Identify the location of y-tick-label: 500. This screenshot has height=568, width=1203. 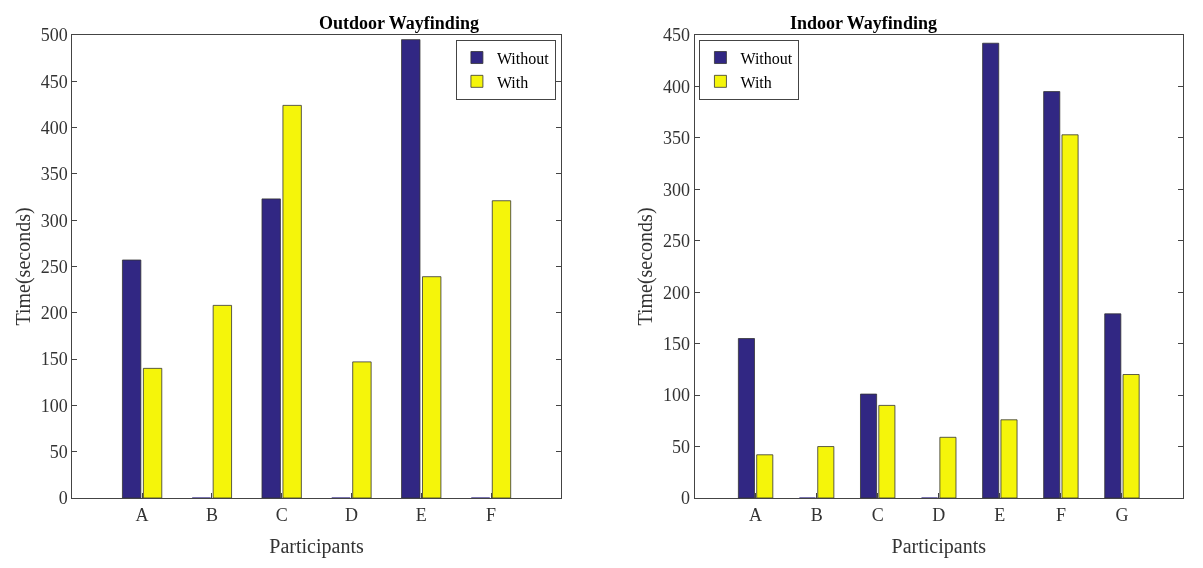
(54, 35).